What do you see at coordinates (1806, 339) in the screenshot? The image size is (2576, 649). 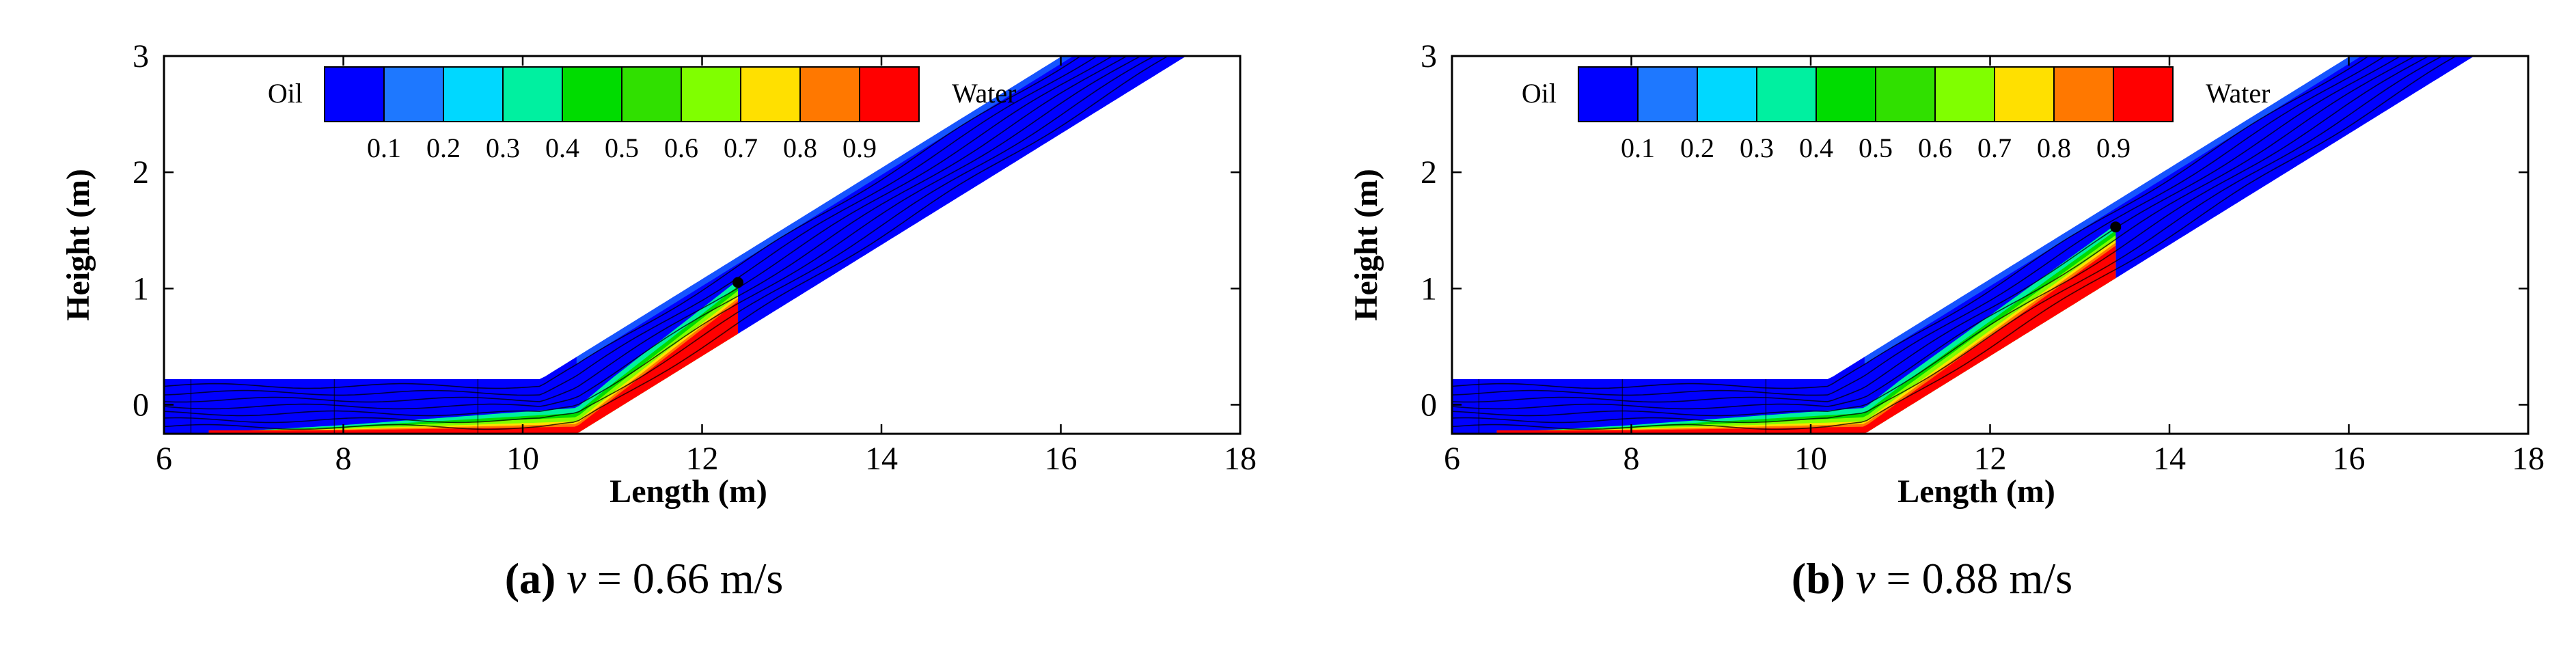 I see `water-layer` at bounding box center [1806, 339].